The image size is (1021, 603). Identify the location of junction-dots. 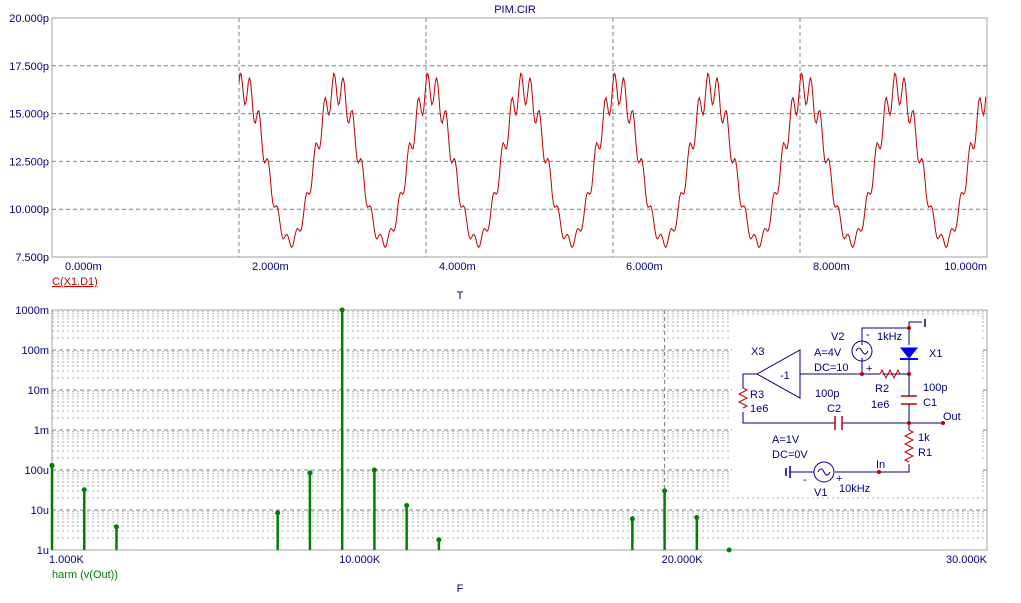
(902, 400).